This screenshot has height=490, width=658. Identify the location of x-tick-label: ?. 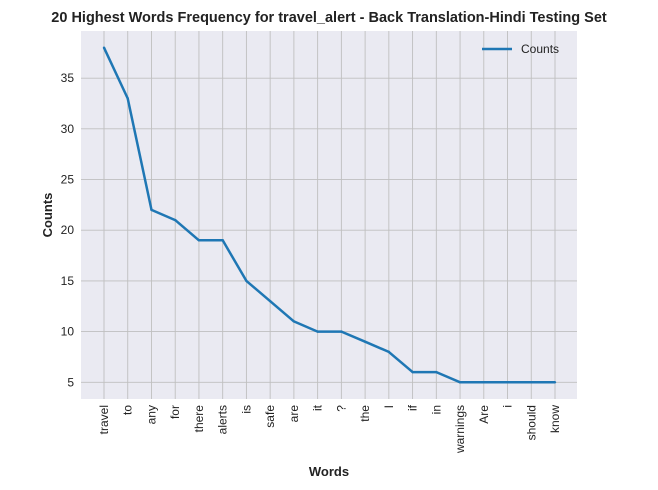
(341, 408).